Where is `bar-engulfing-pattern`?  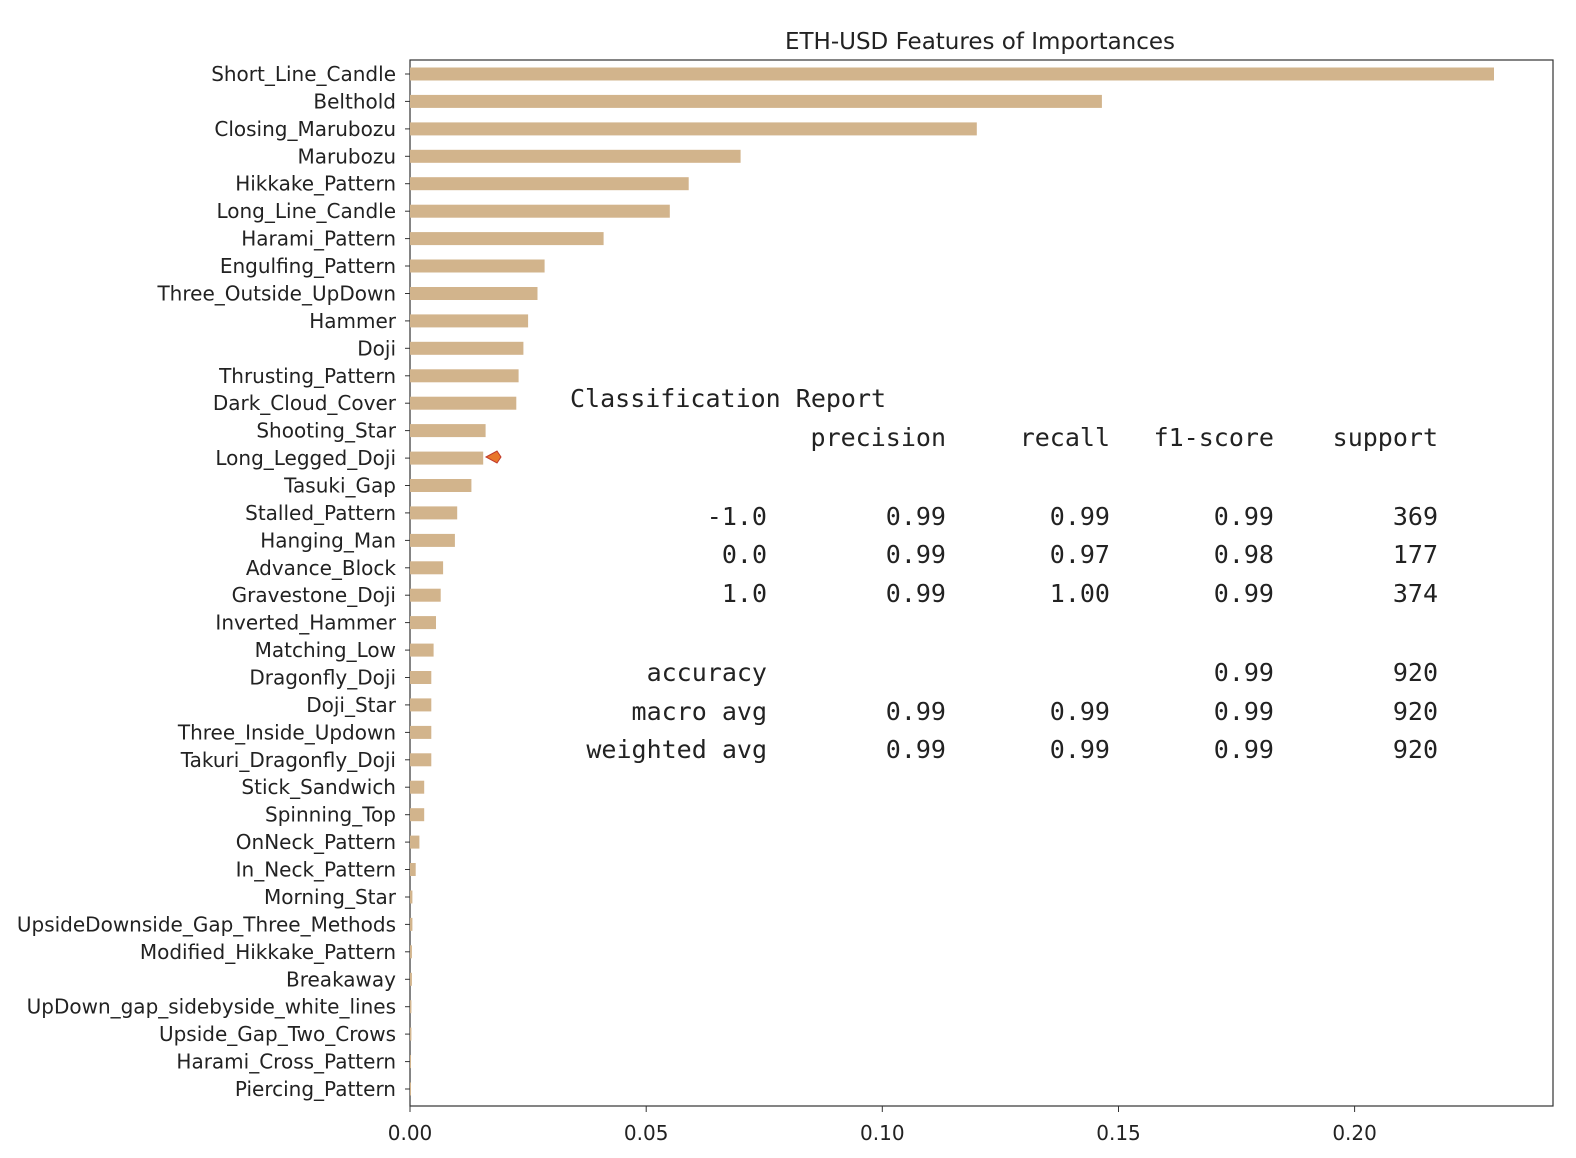 bar-engulfing-pattern is located at coordinates (477, 266).